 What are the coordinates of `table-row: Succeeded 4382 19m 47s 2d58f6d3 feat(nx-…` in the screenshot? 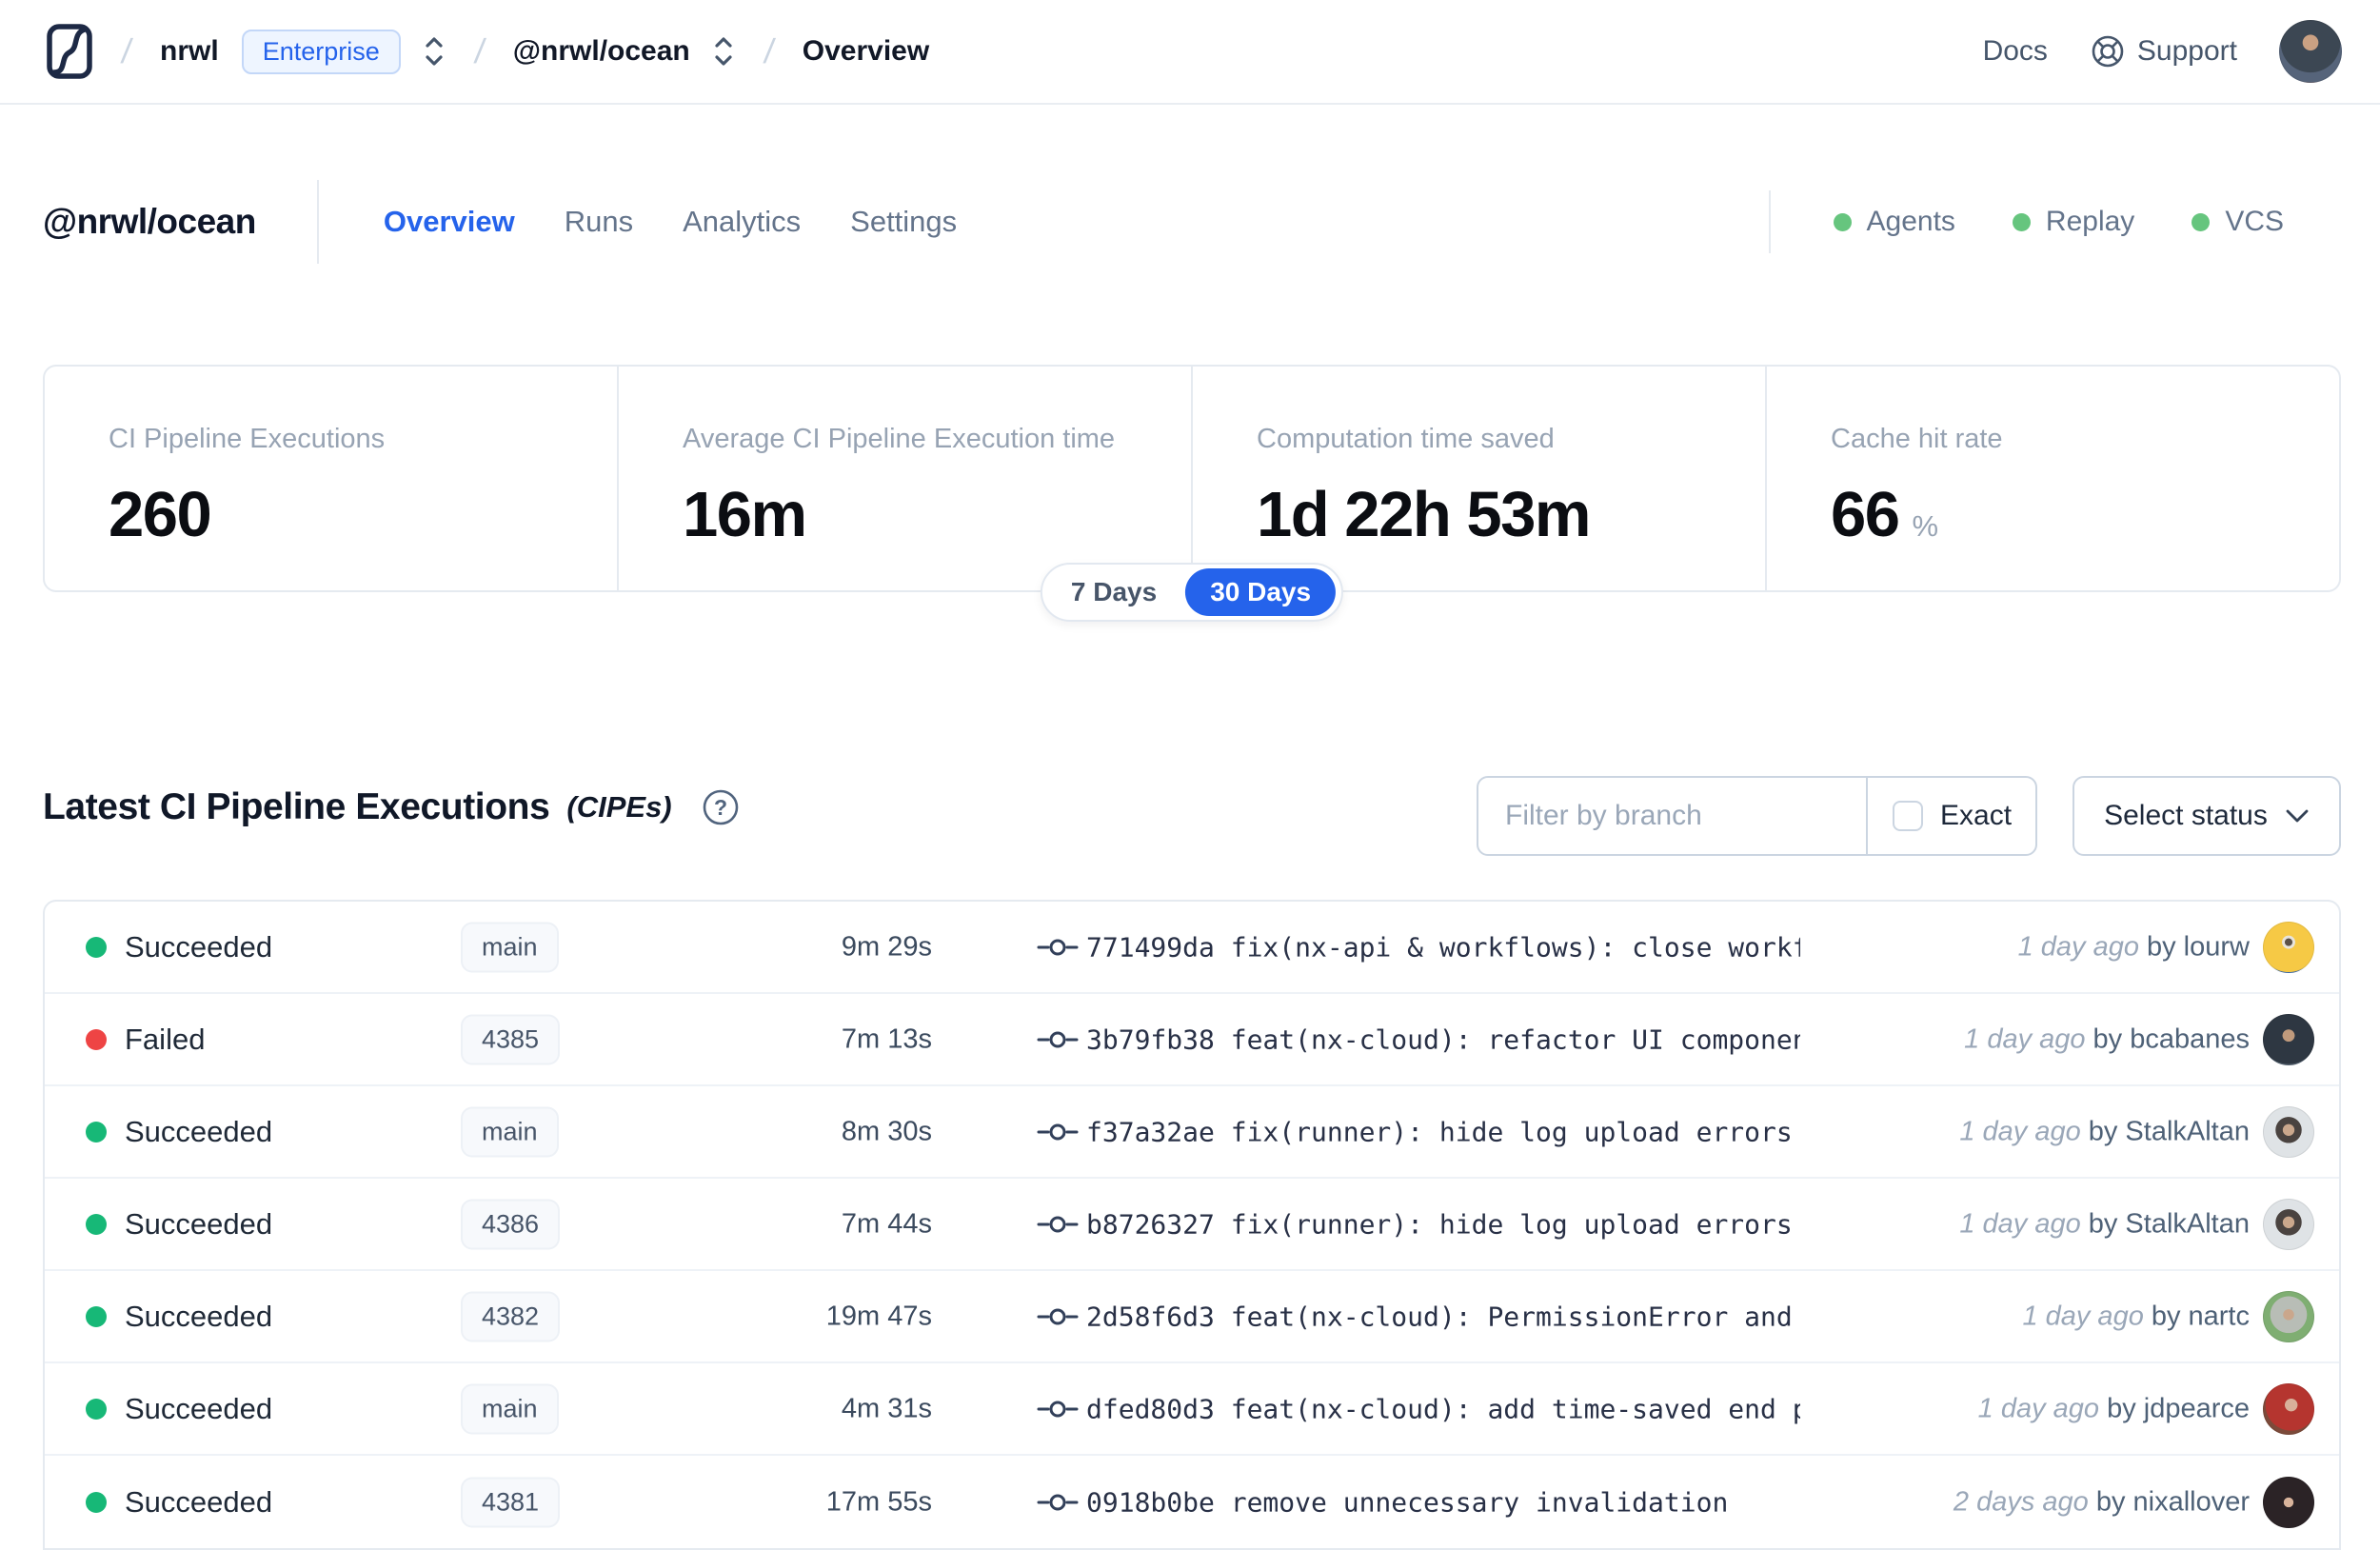 It's located at (1192, 1317).